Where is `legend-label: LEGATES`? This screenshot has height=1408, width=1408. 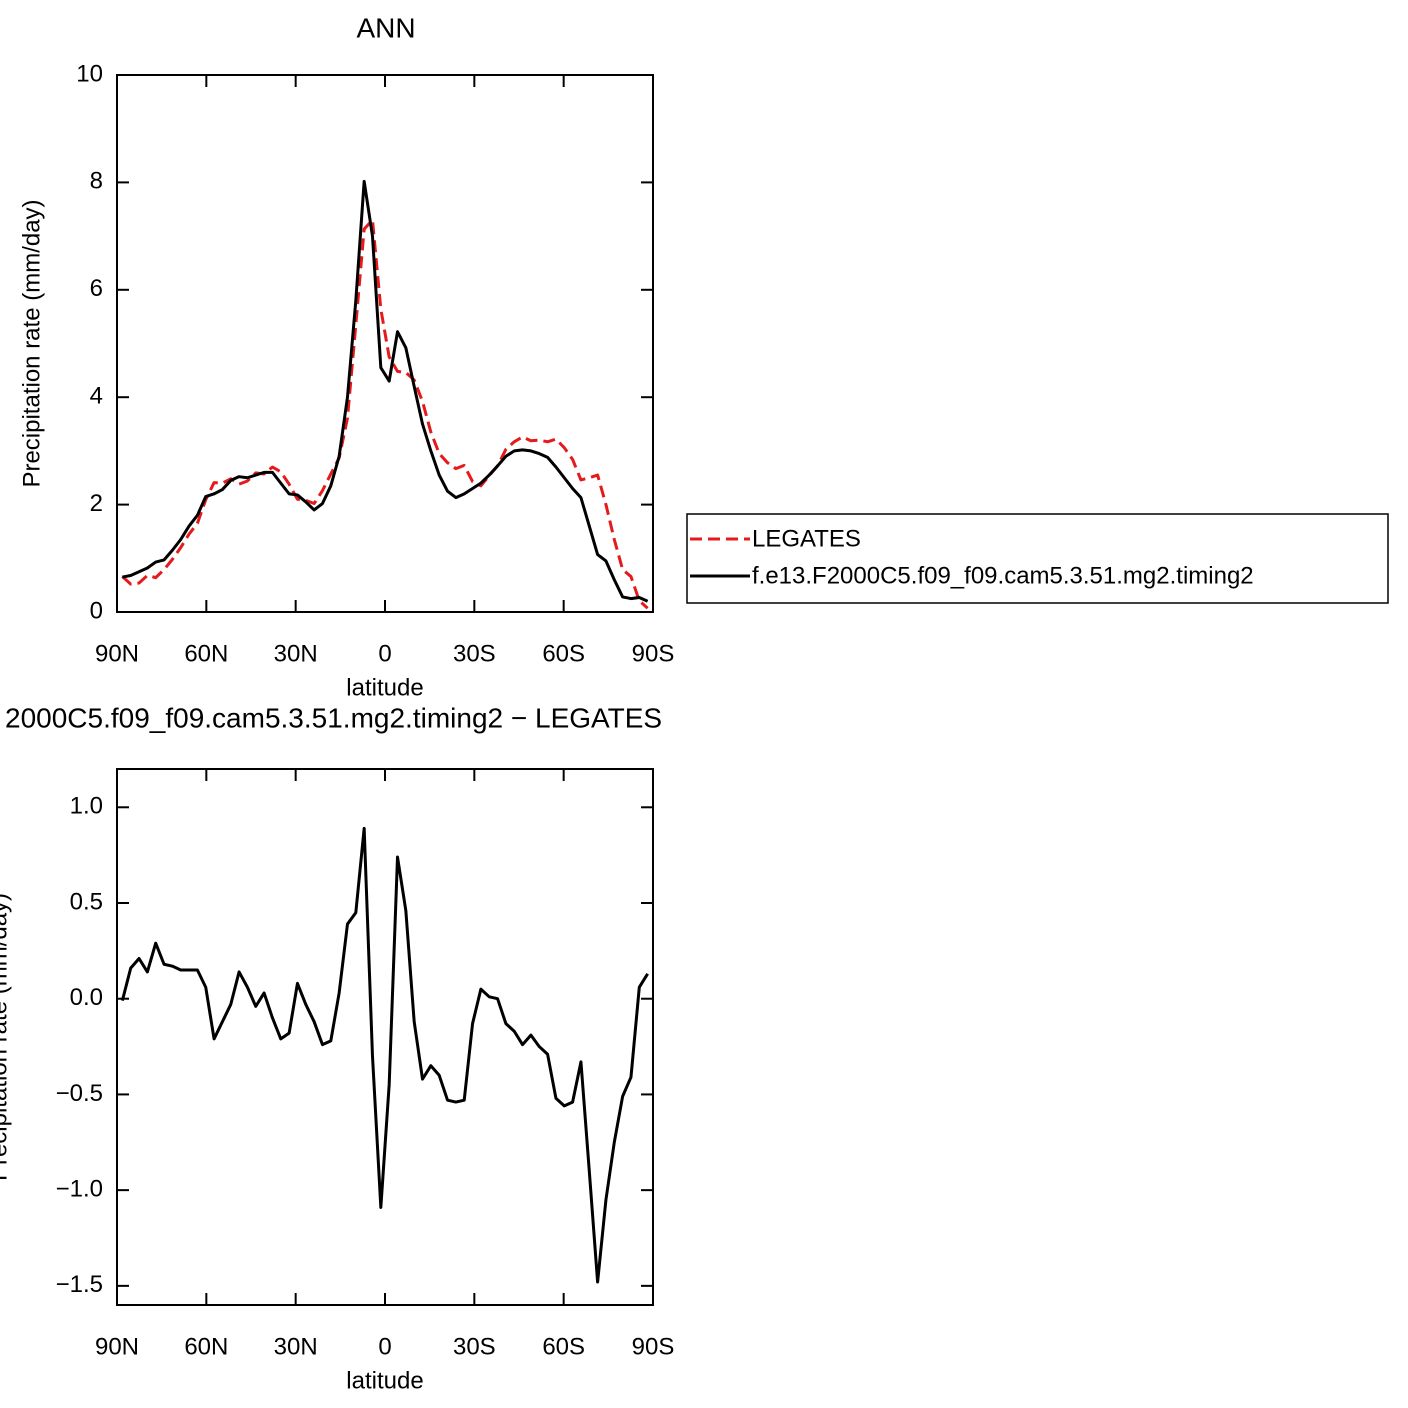
legend-label: LEGATES is located at coordinates (806, 538).